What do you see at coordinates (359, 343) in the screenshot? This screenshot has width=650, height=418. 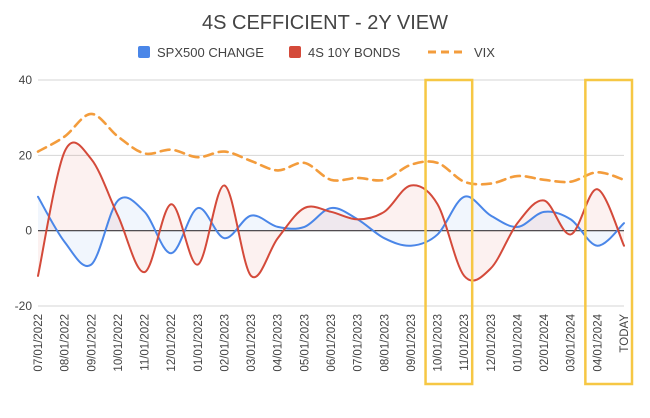 I see `x-tick-label: 07/01/2023` at bounding box center [359, 343].